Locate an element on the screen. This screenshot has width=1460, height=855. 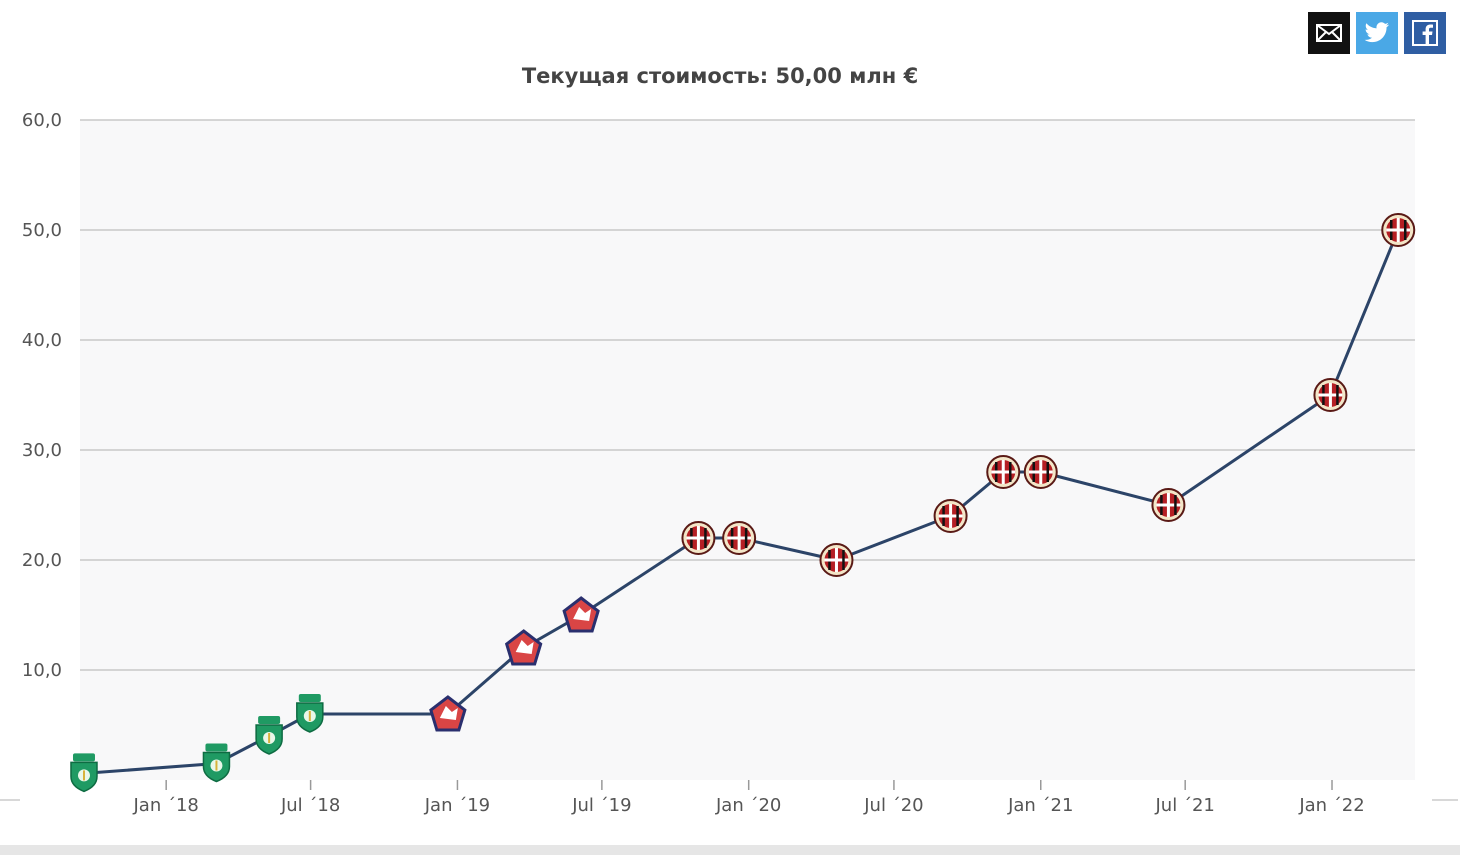
y-tick-label: 50,0 is located at coordinates (42, 230).